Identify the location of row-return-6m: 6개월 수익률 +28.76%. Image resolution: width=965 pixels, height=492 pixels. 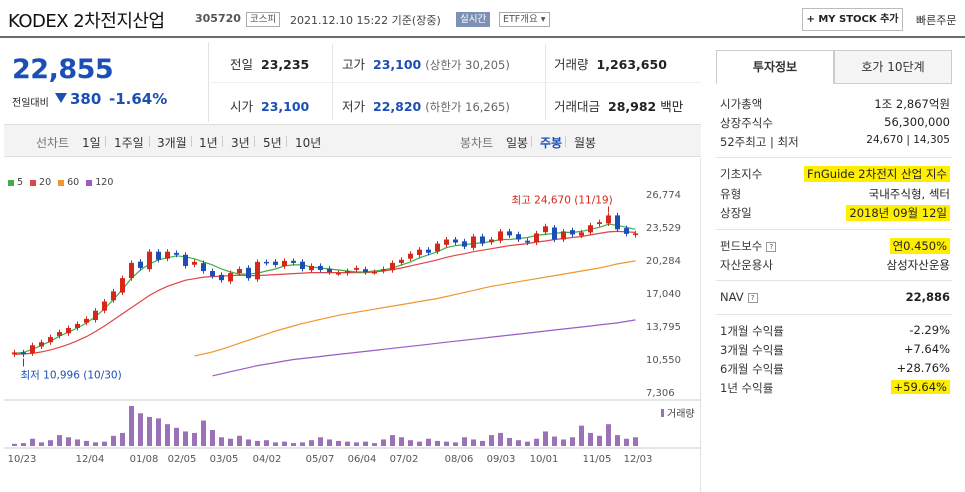
(836, 369).